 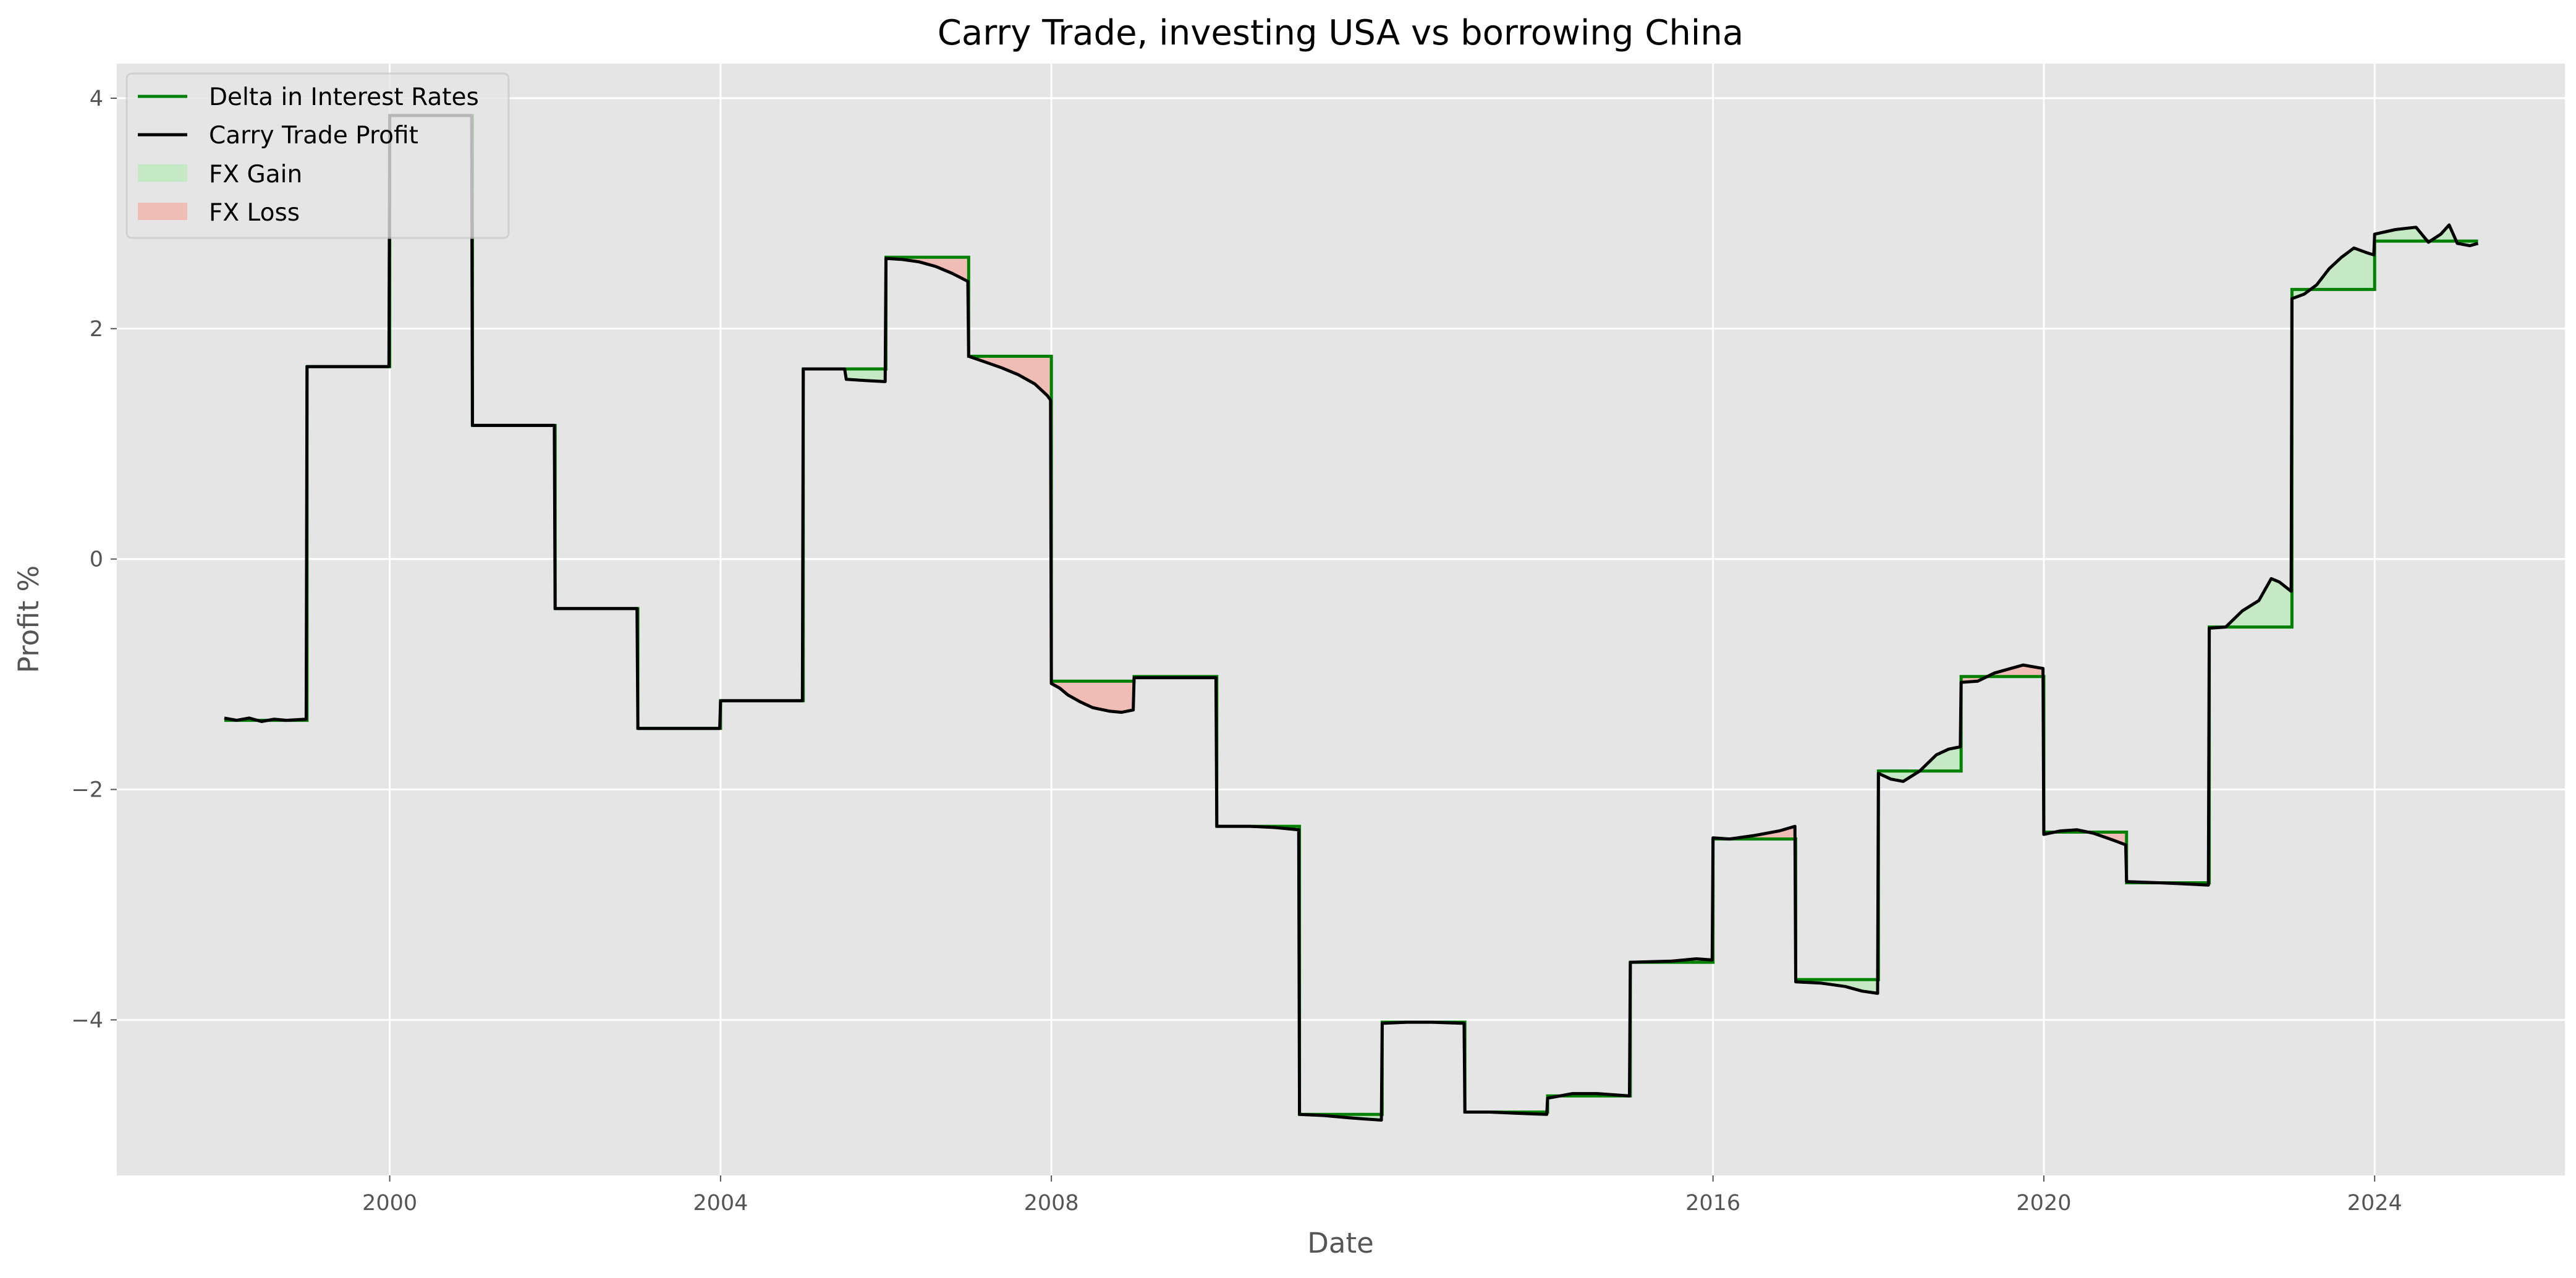 What do you see at coordinates (254, 213) in the screenshot?
I see `legend-label-fx-loss: FX Loss` at bounding box center [254, 213].